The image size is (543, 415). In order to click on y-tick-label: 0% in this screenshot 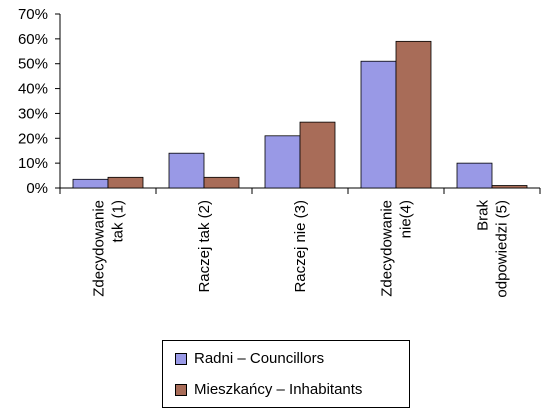, I will do `click(37, 188)`.